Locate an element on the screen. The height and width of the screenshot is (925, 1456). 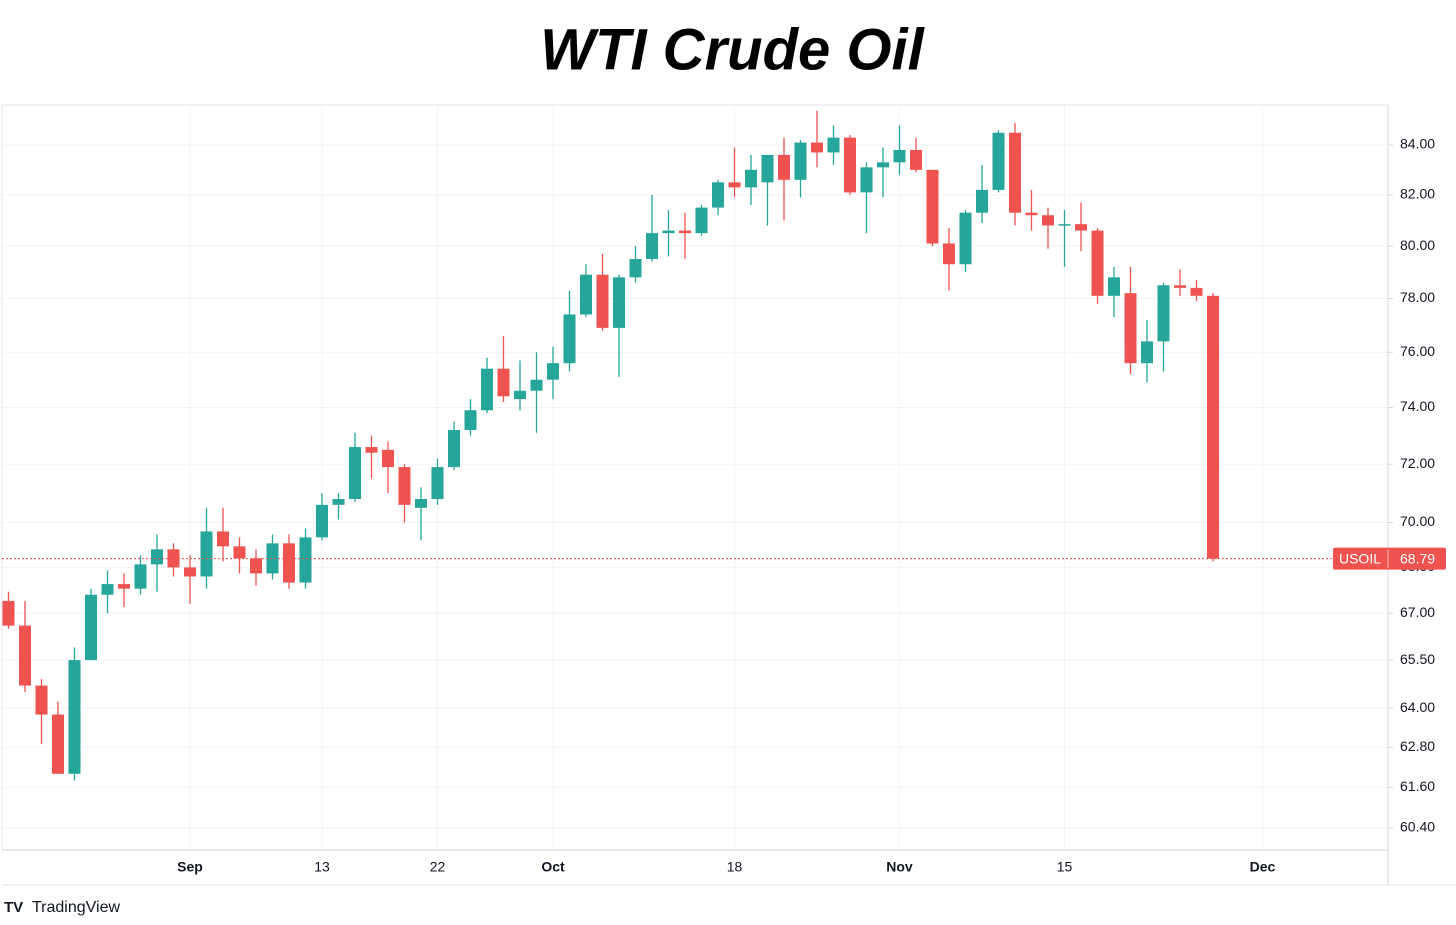
x-tick-label: Oct is located at coordinates (553, 867).